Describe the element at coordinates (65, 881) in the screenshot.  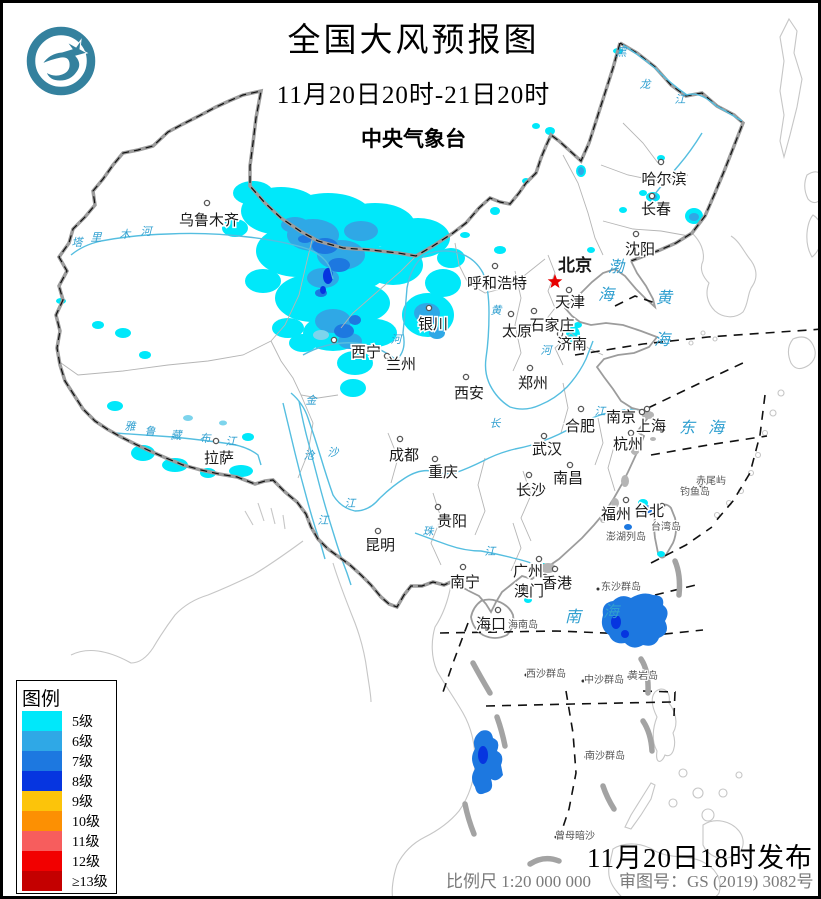
I see `legend-row: ≥13级` at that location.